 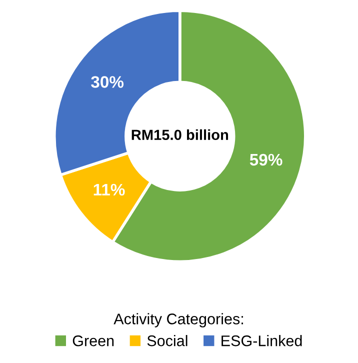 What do you see at coordinates (107, 82) in the screenshot?
I see `data-label: 30%` at bounding box center [107, 82].